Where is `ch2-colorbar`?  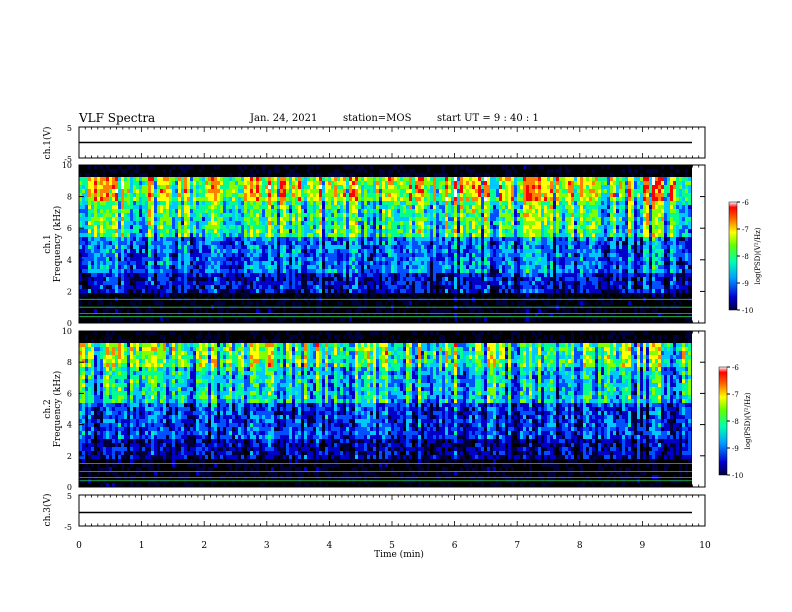 ch2-colorbar is located at coordinates (723, 421).